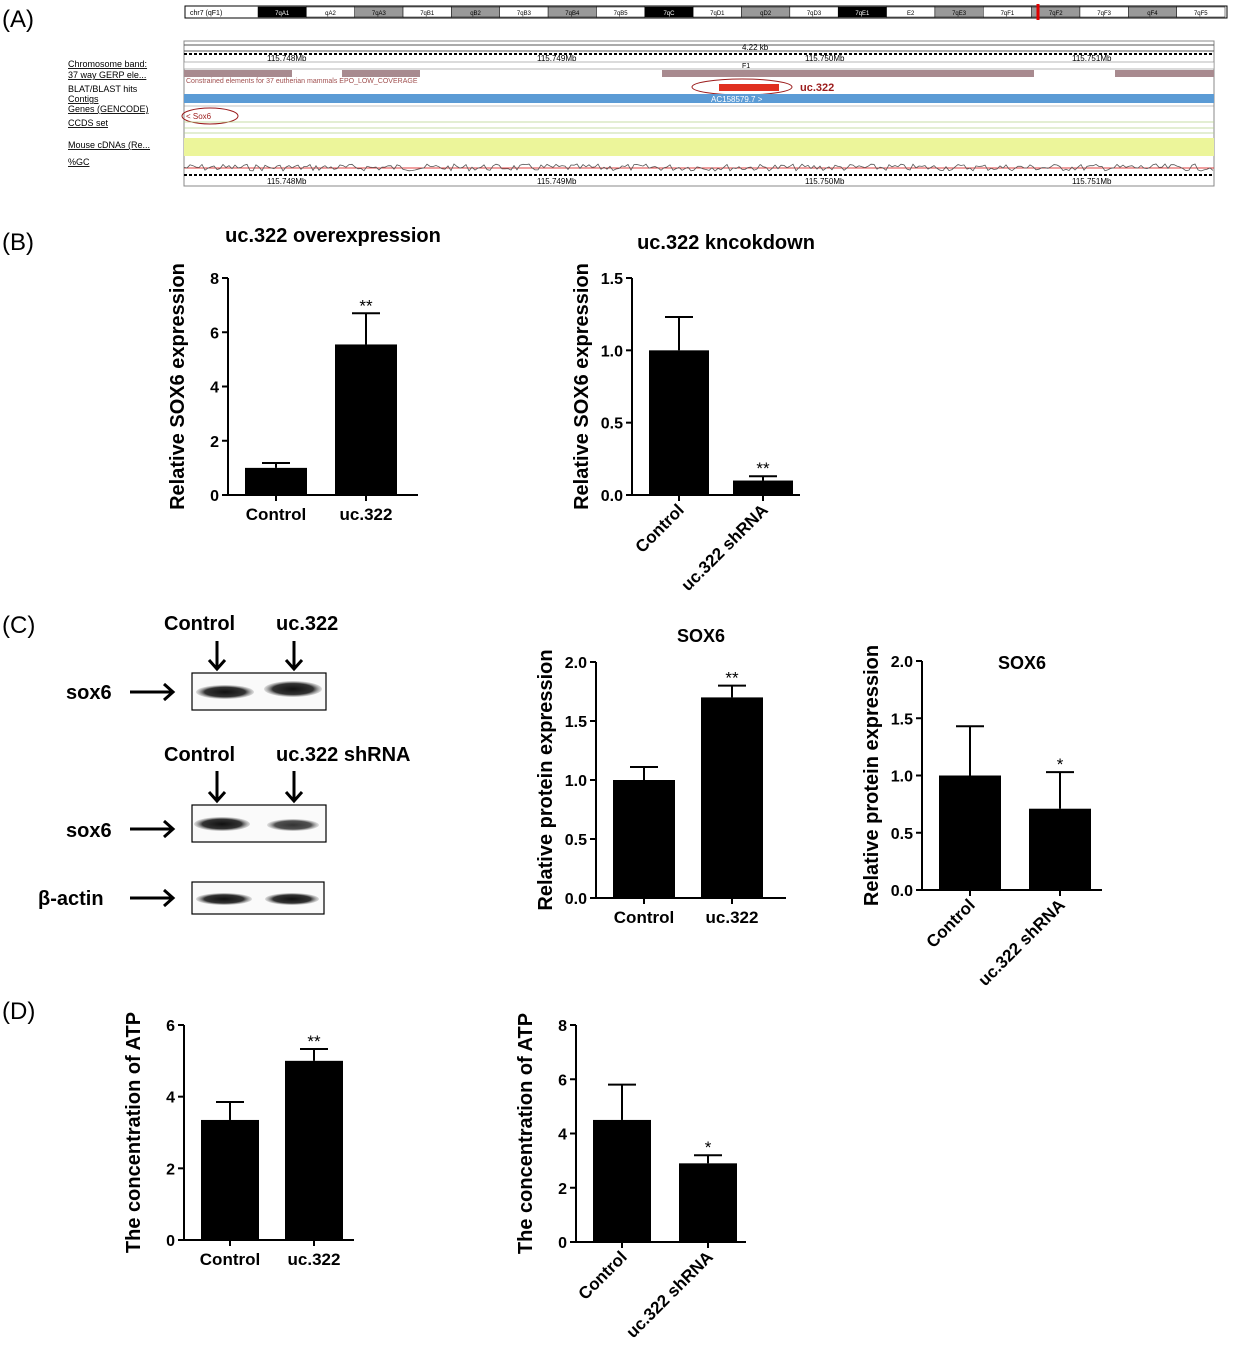 The image size is (1234, 1351). I want to click on y-tick-label: 2, so click(170, 1169).